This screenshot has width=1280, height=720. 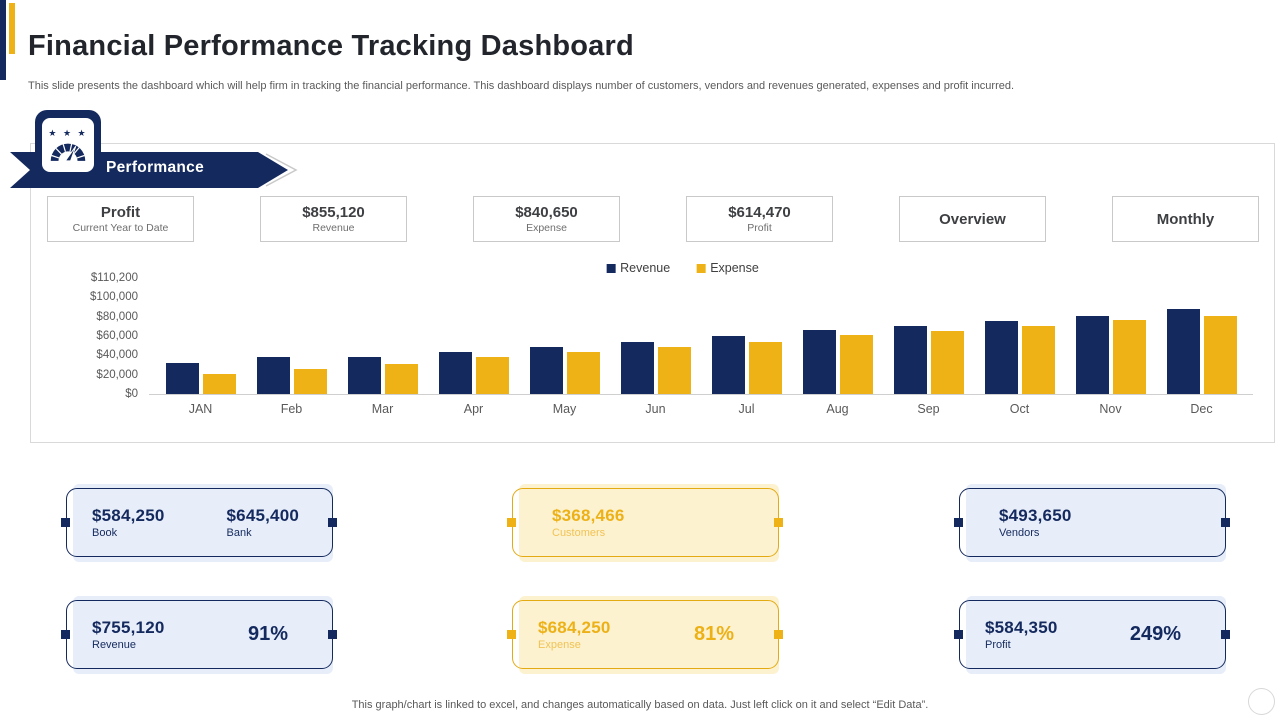 What do you see at coordinates (1261, 701) in the screenshot?
I see `decorative-circle` at bounding box center [1261, 701].